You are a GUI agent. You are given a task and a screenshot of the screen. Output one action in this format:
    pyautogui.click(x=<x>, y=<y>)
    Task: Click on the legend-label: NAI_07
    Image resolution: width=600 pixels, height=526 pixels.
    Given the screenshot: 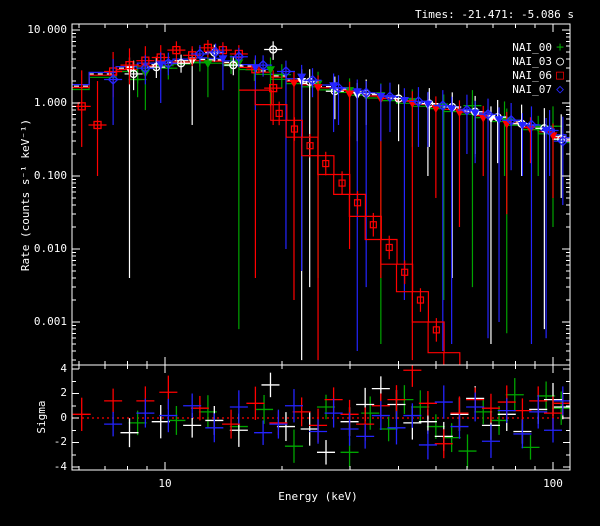 What is the action you would take?
    pyautogui.click(x=532, y=89)
    